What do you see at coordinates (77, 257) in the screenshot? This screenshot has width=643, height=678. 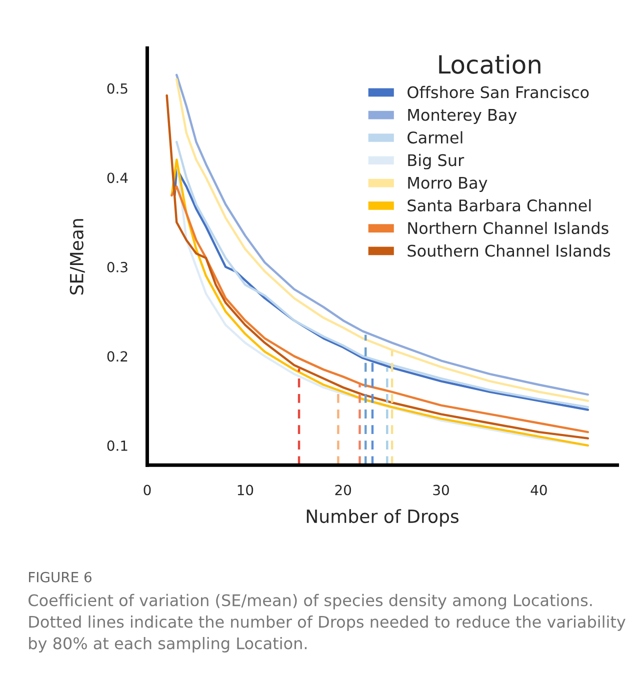 I see `y-axis-title: SE/Mean` at bounding box center [77, 257].